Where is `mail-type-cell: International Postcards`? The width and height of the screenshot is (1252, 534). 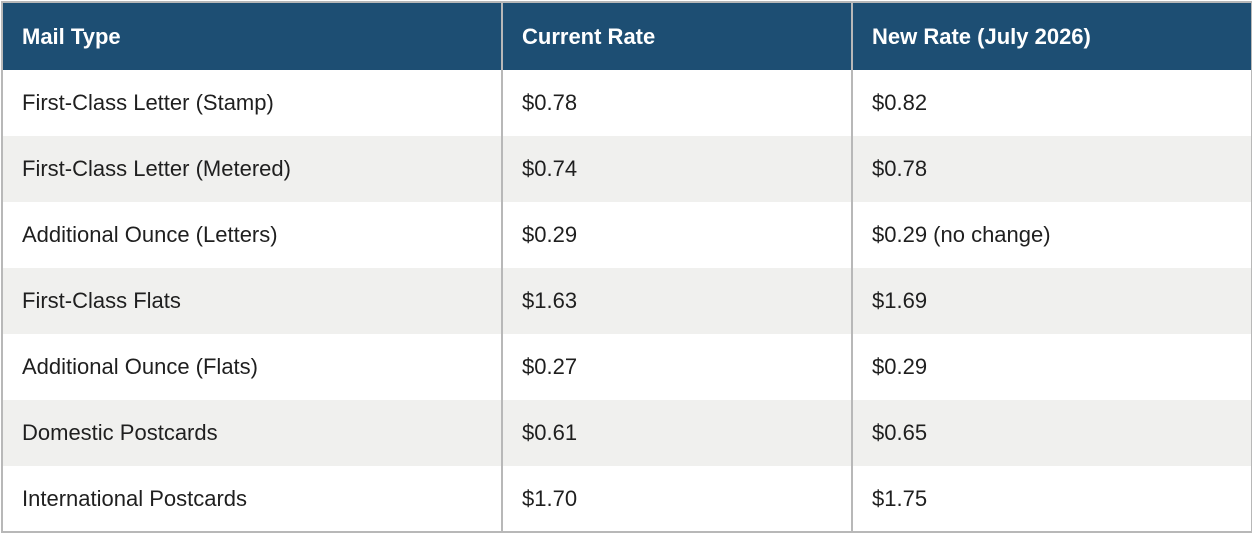
mail-type-cell: International Postcards is located at coordinates (252, 499).